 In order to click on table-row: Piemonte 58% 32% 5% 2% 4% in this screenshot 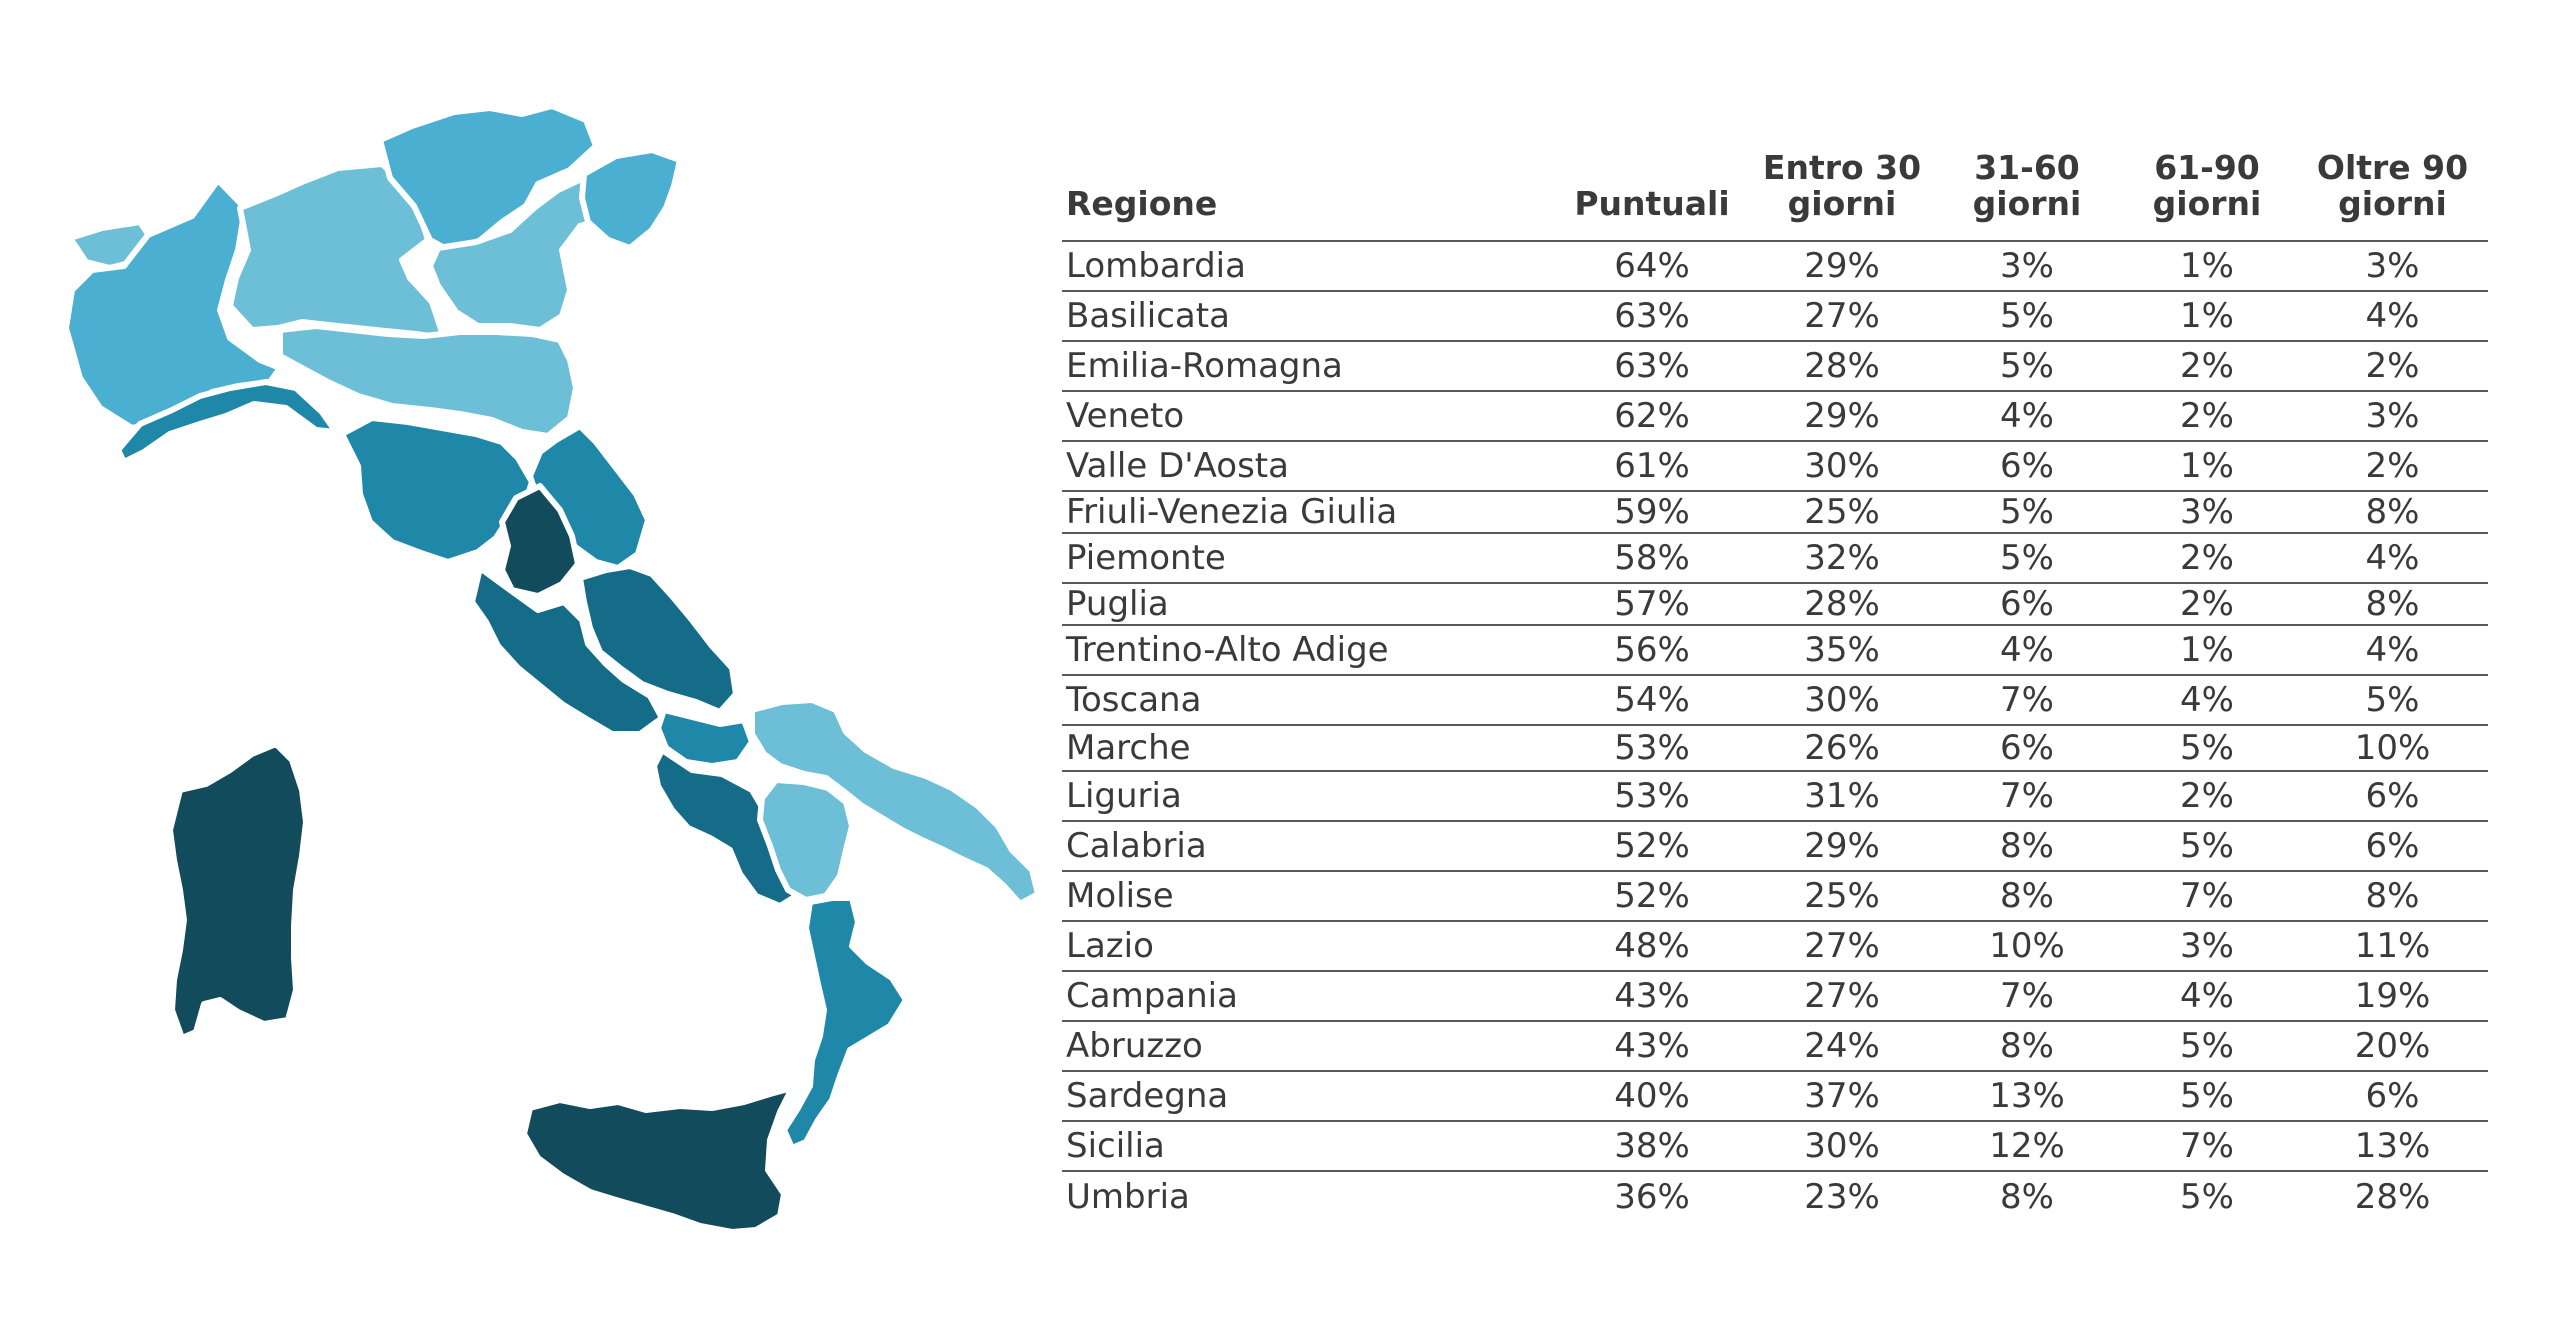, I will do `click(1775, 557)`.